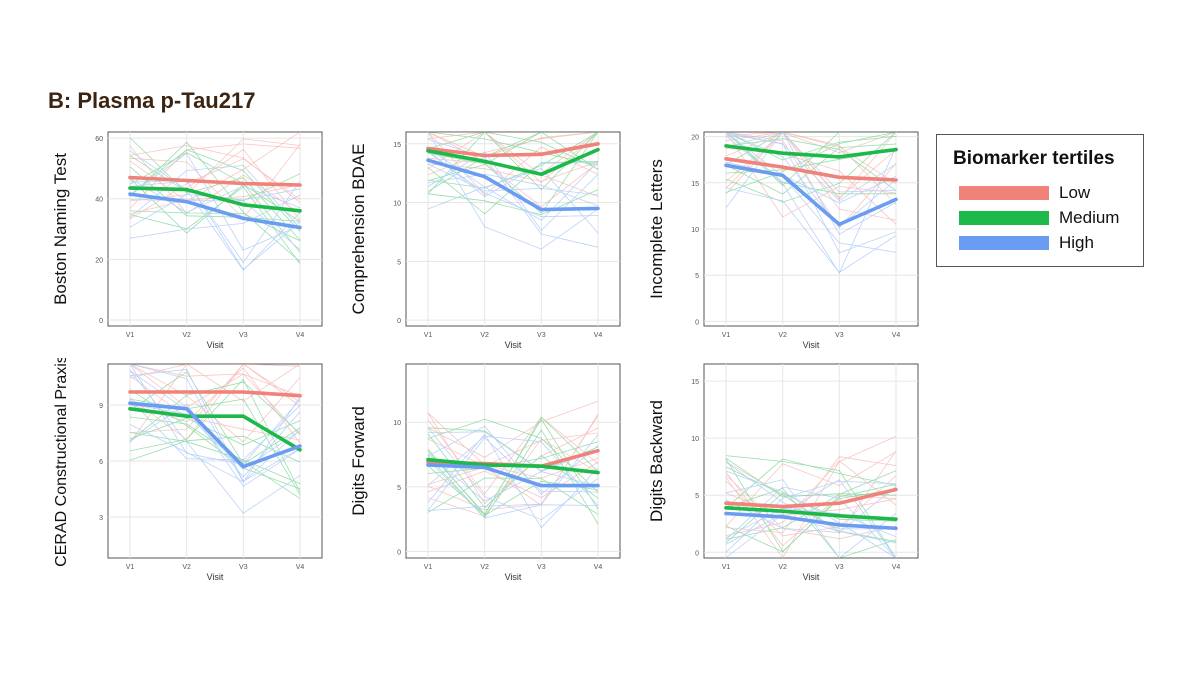 This screenshot has width=1200, height=675. I want to click on plot-area: 0 20 40 60 V1 V2 V3 V4 Visit Boston Naming Test, so click(187, 240).